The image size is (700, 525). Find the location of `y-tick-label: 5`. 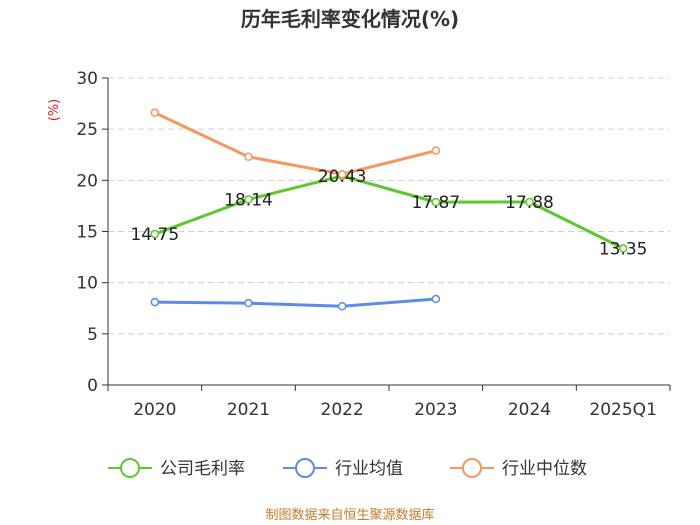

y-tick-label: 5 is located at coordinates (92, 335).